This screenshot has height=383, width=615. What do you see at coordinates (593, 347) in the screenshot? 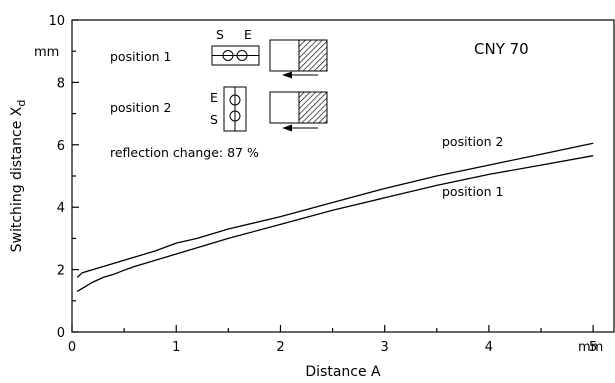
I see `x-tick-label: 5` at bounding box center [593, 347].